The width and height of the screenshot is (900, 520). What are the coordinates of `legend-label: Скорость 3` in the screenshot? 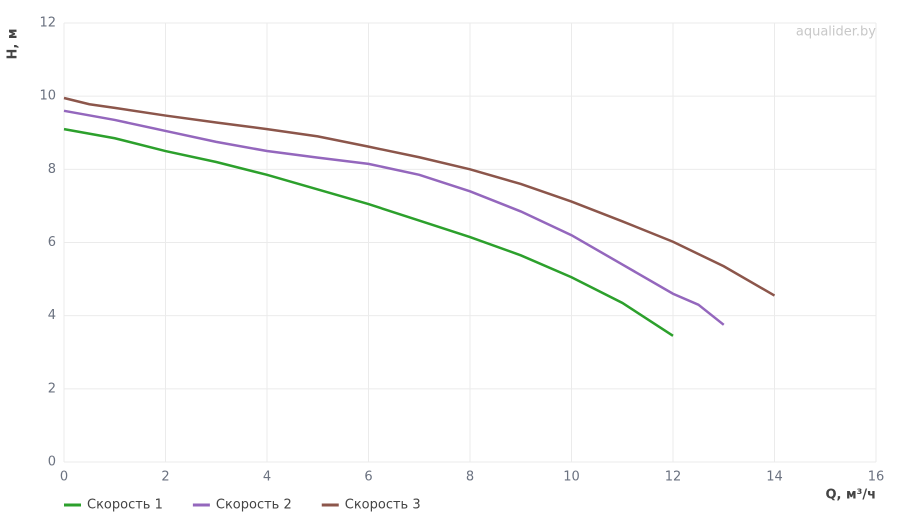 It's located at (383, 505).